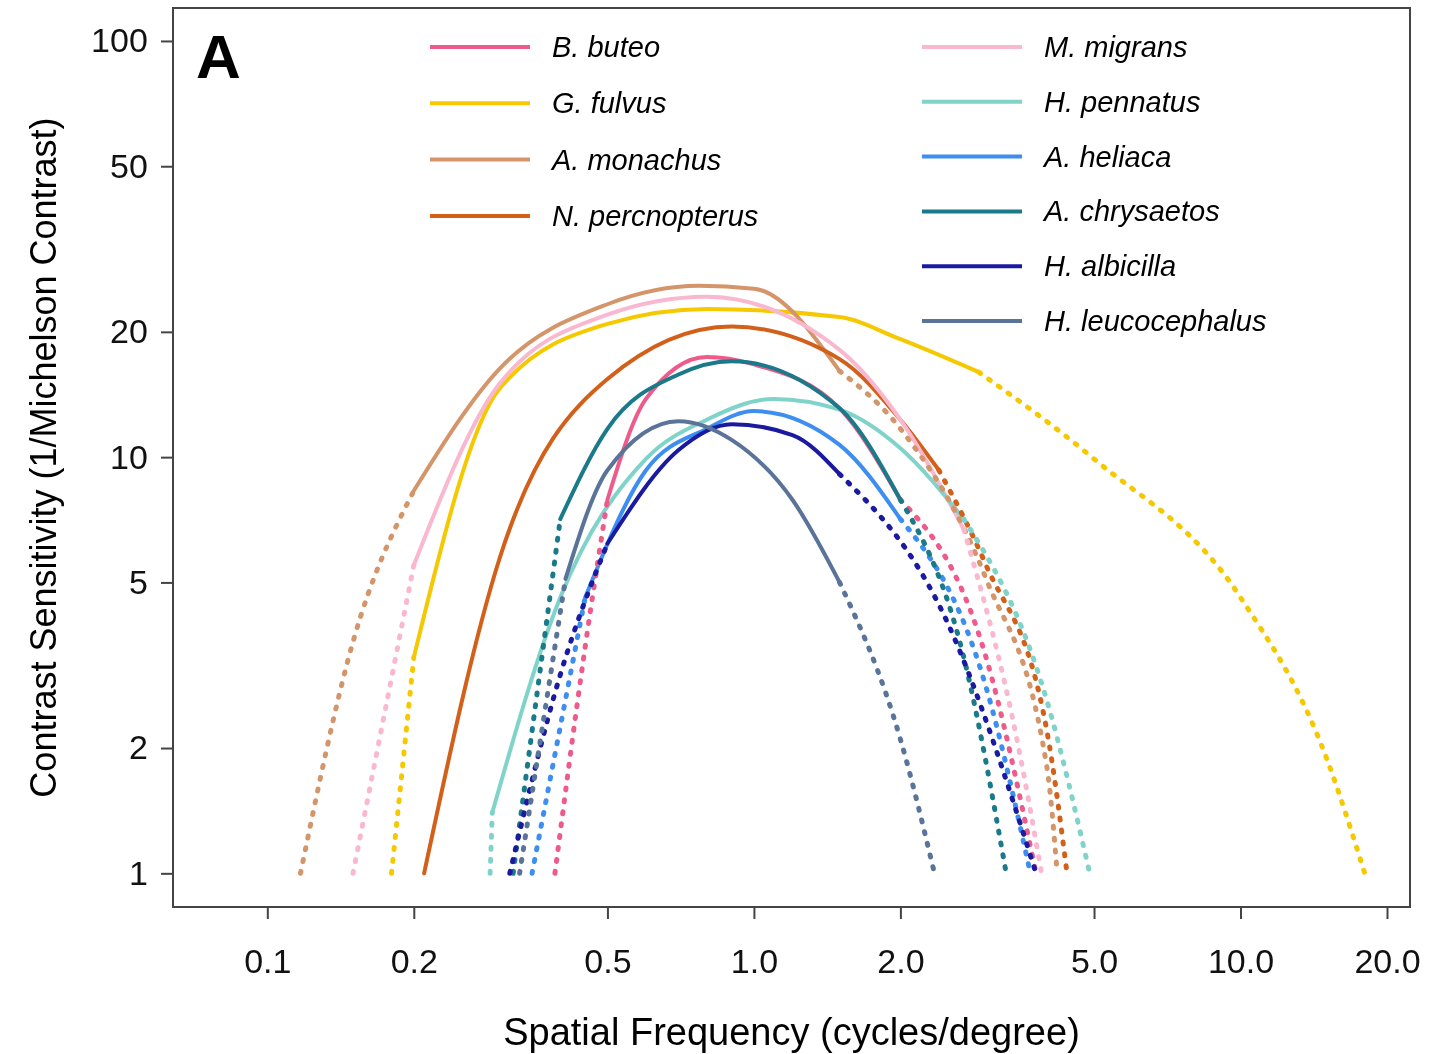  What do you see at coordinates (655, 215) in the screenshot?
I see `legend-label: N. percnopterus` at bounding box center [655, 215].